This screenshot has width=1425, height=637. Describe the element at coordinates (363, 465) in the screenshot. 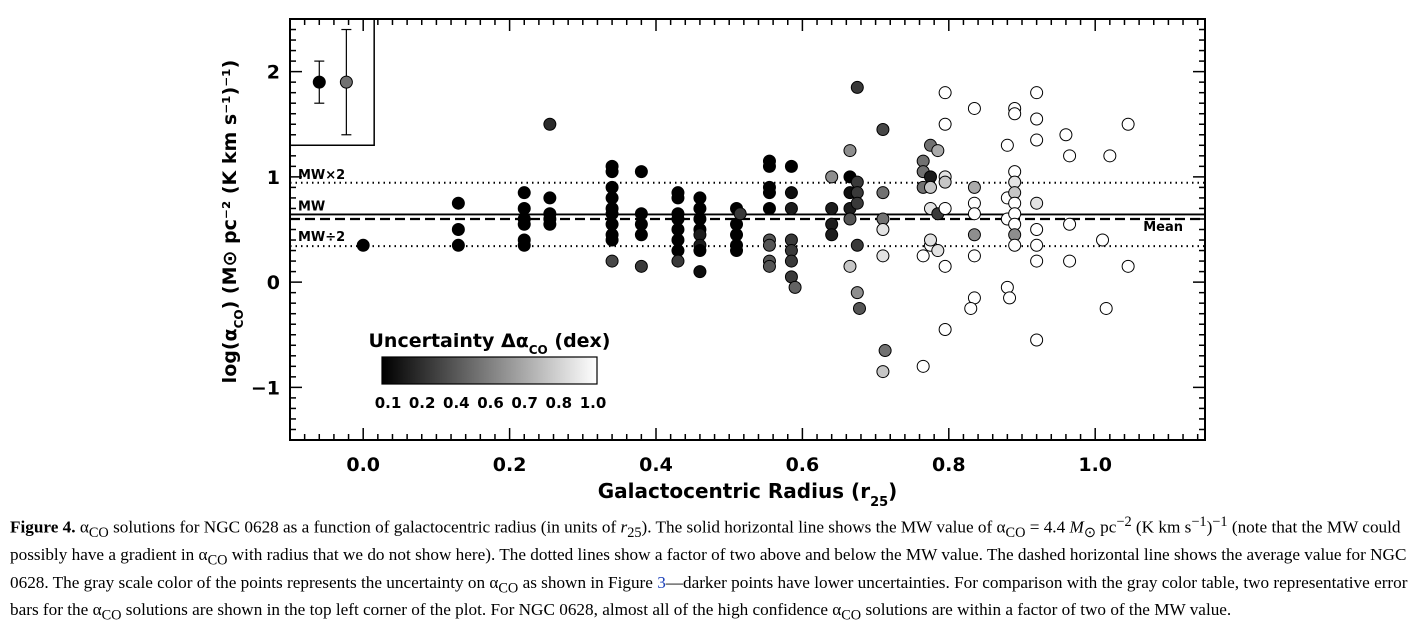

I see `x-tick-label: 0.0` at that location.